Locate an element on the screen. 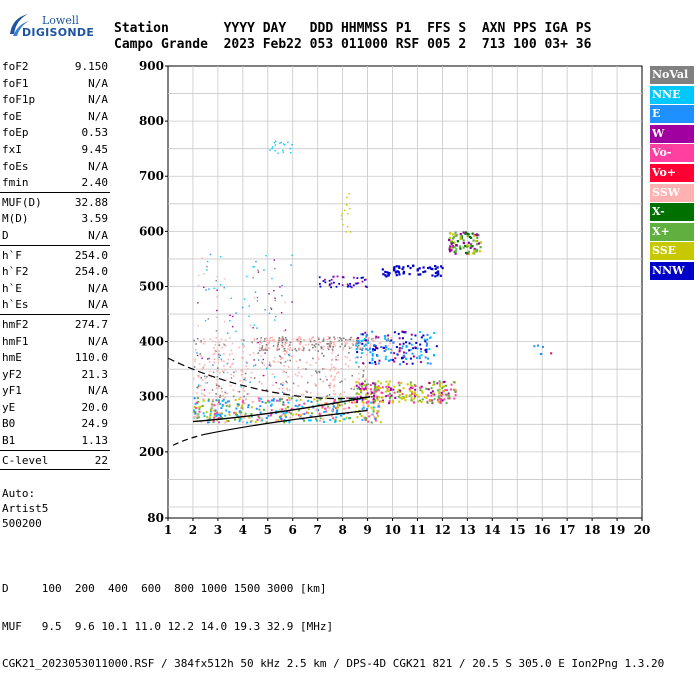 The width and height of the screenshot is (700, 683). auto-label: Auto: is located at coordinates (19, 493).